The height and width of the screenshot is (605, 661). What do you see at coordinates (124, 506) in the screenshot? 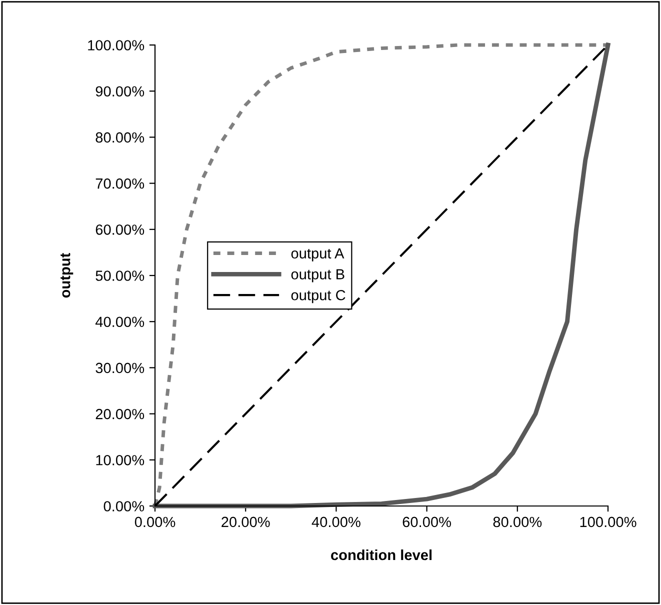
I see `y-tick-label: 0.00%` at bounding box center [124, 506].